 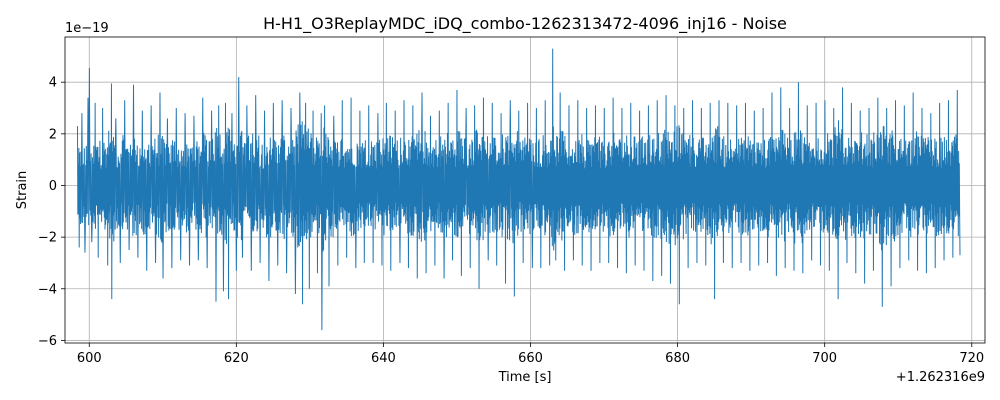 What do you see at coordinates (53, 134) in the screenshot?
I see `y-tick-label: 2` at bounding box center [53, 134].